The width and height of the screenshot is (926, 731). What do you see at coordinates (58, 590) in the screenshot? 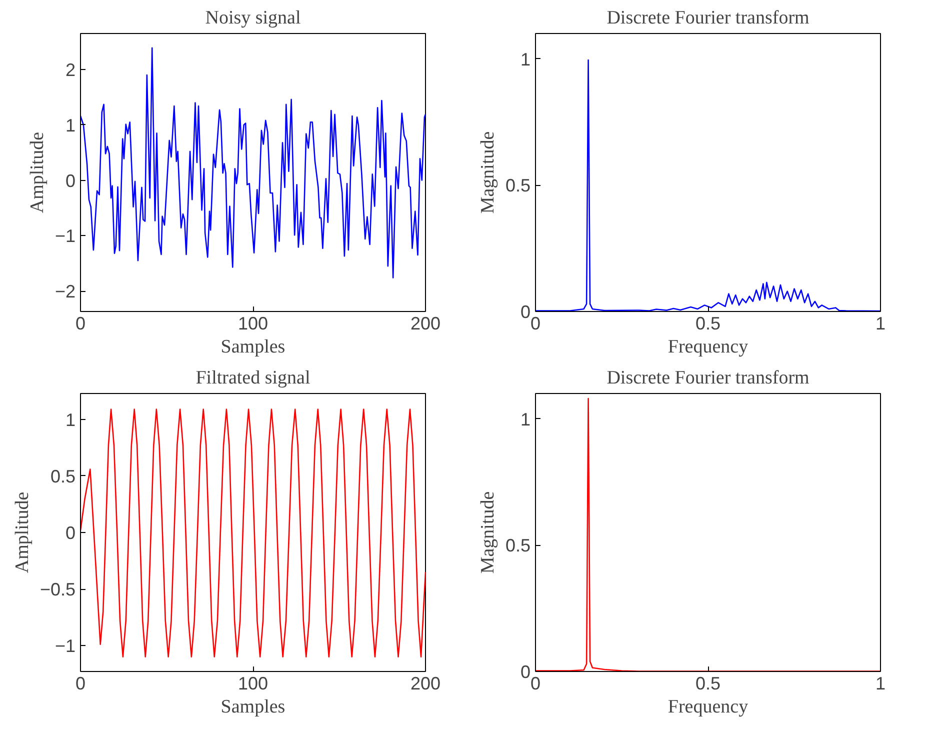
I see `y-tick-label: −0.5` at bounding box center [58, 590].